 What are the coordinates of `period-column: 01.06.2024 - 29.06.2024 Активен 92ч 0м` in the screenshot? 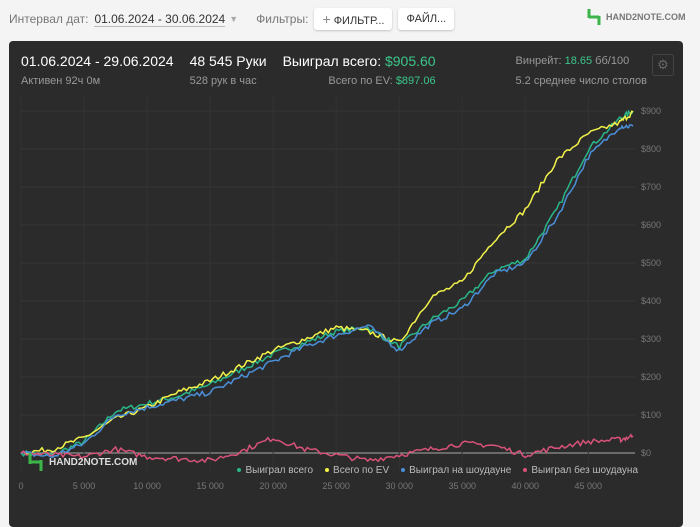 It's located at (97, 70).